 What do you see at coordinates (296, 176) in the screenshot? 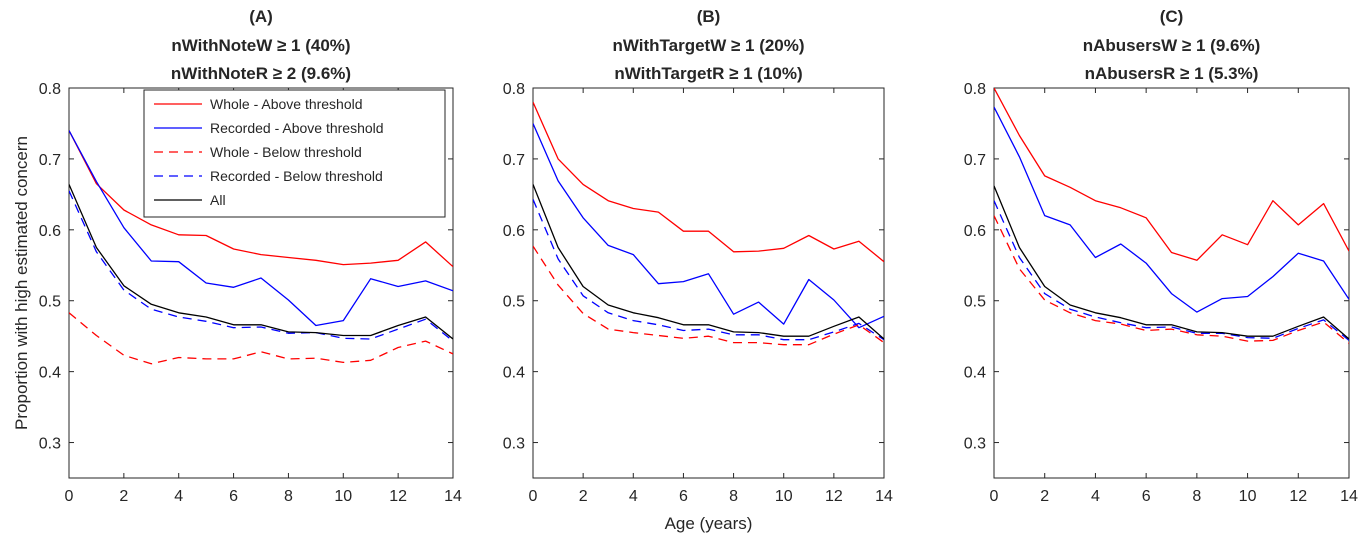
I see `legend-entry: Recorded - Below threshold` at bounding box center [296, 176].